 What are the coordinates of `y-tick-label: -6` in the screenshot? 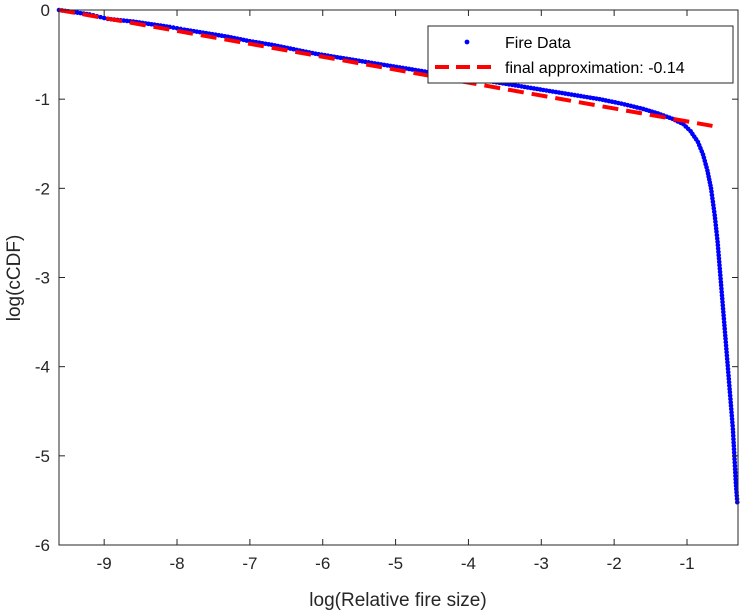 It's located at (42, 545).